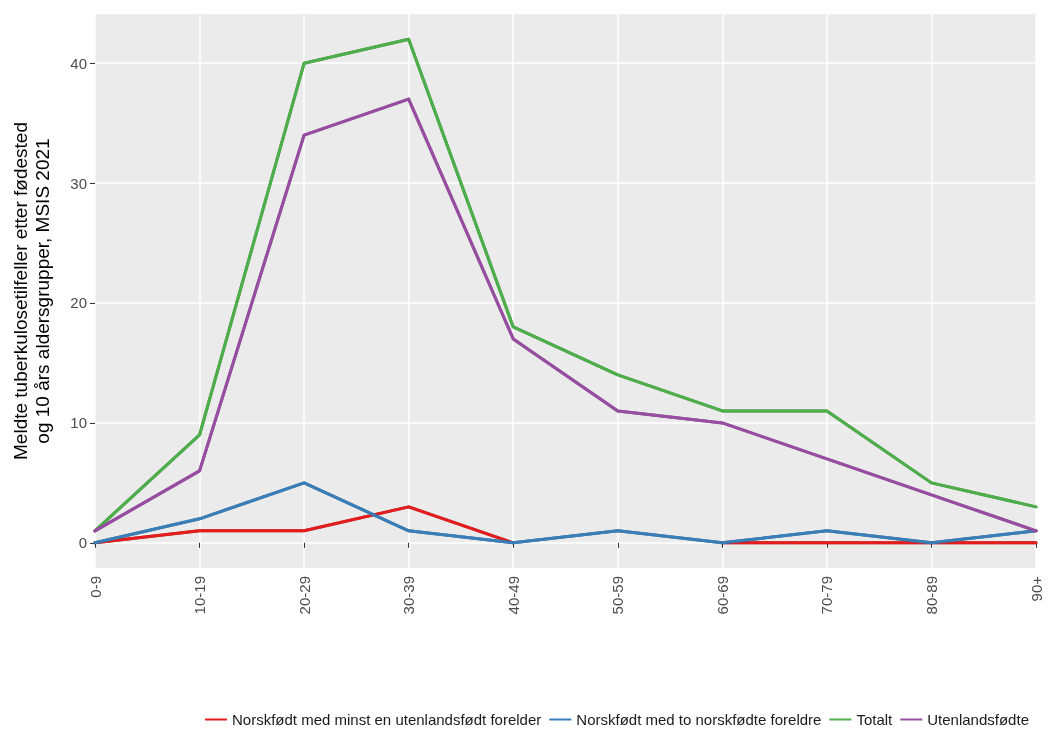 The image size is (1050, 740). I want to click on x-tick-label: 80-89, so click(931, 595).